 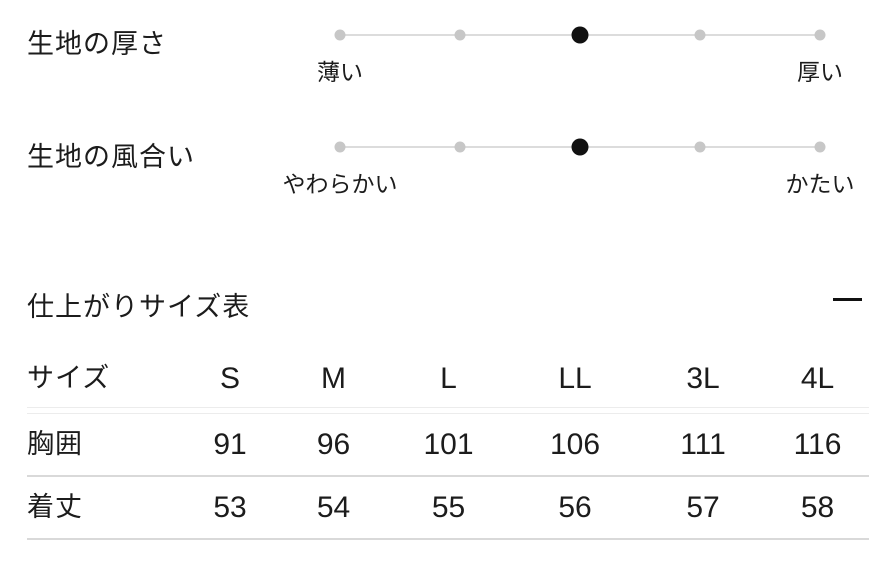 I want to click on size-table-header-cell: S, so click(x=229, y=378).